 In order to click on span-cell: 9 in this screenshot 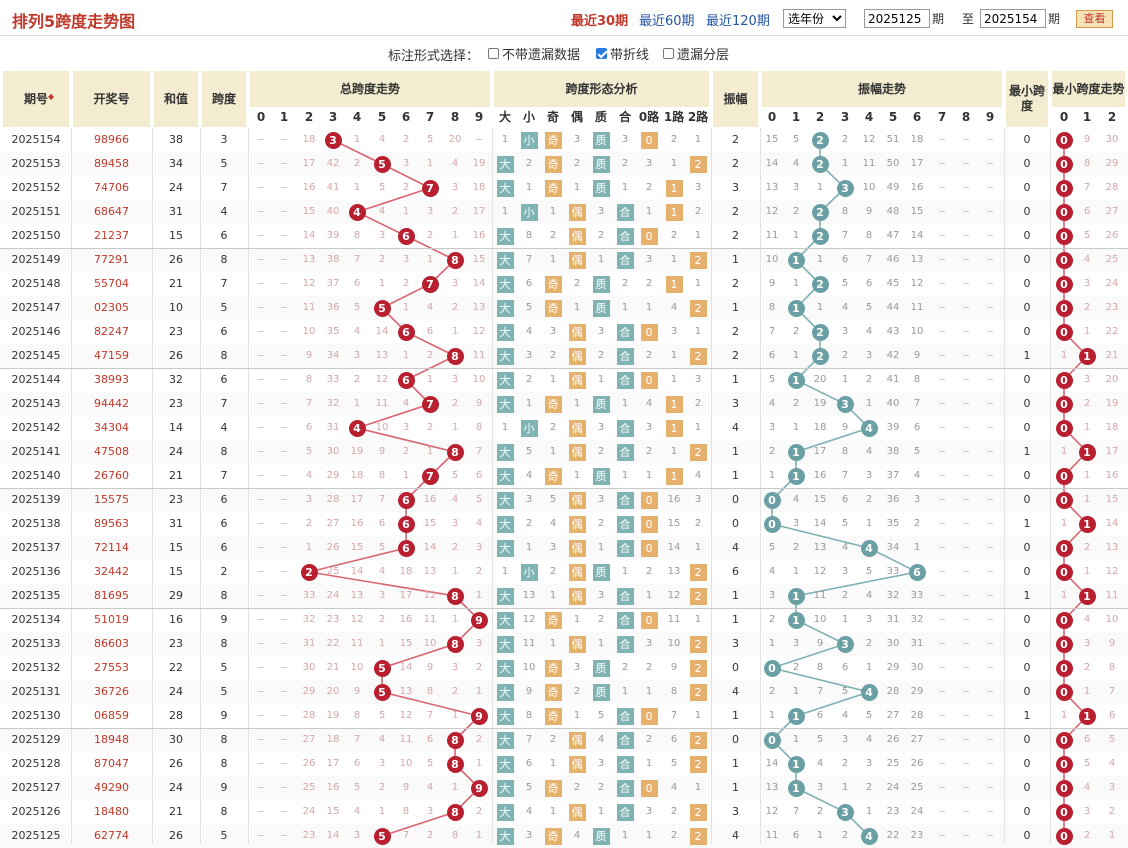, I will do `click(224, 715)`.